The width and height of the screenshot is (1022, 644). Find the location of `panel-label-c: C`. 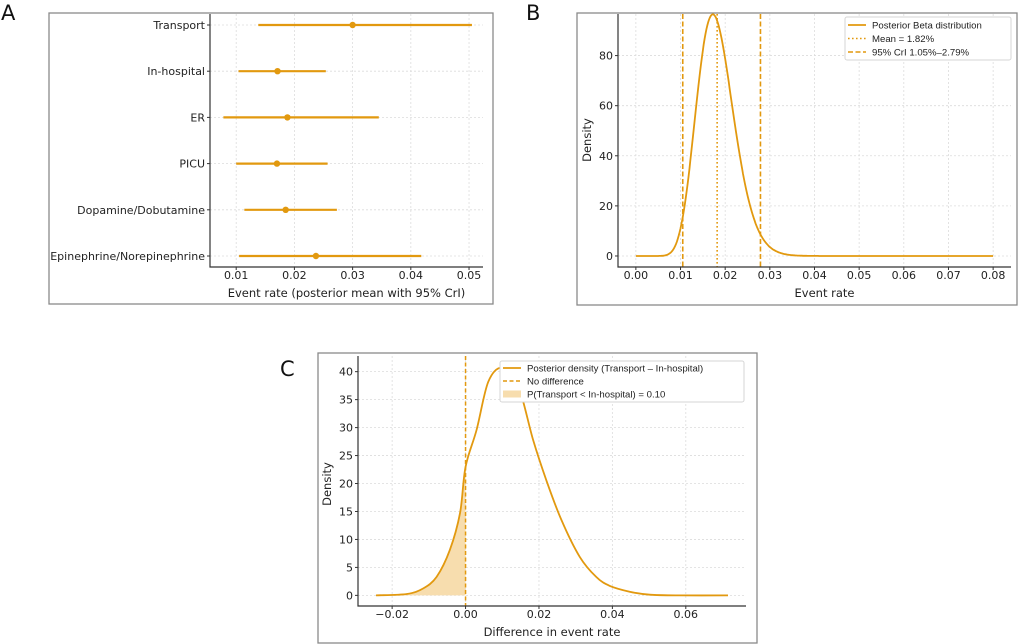

panel-label-c: C is located at coordinates (287, 369).